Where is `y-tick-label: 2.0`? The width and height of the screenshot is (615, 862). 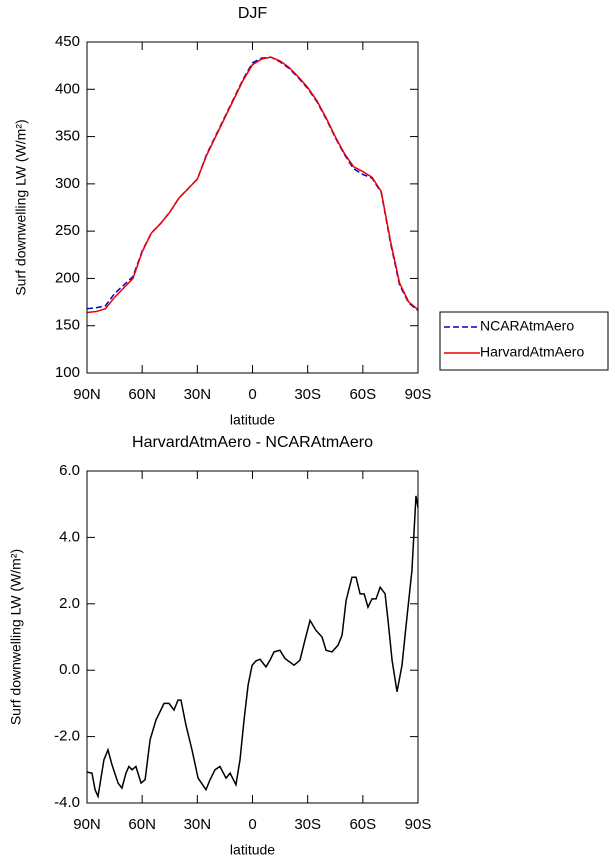 y-tick-label: 2.0 is located at coordinates (69, 603).